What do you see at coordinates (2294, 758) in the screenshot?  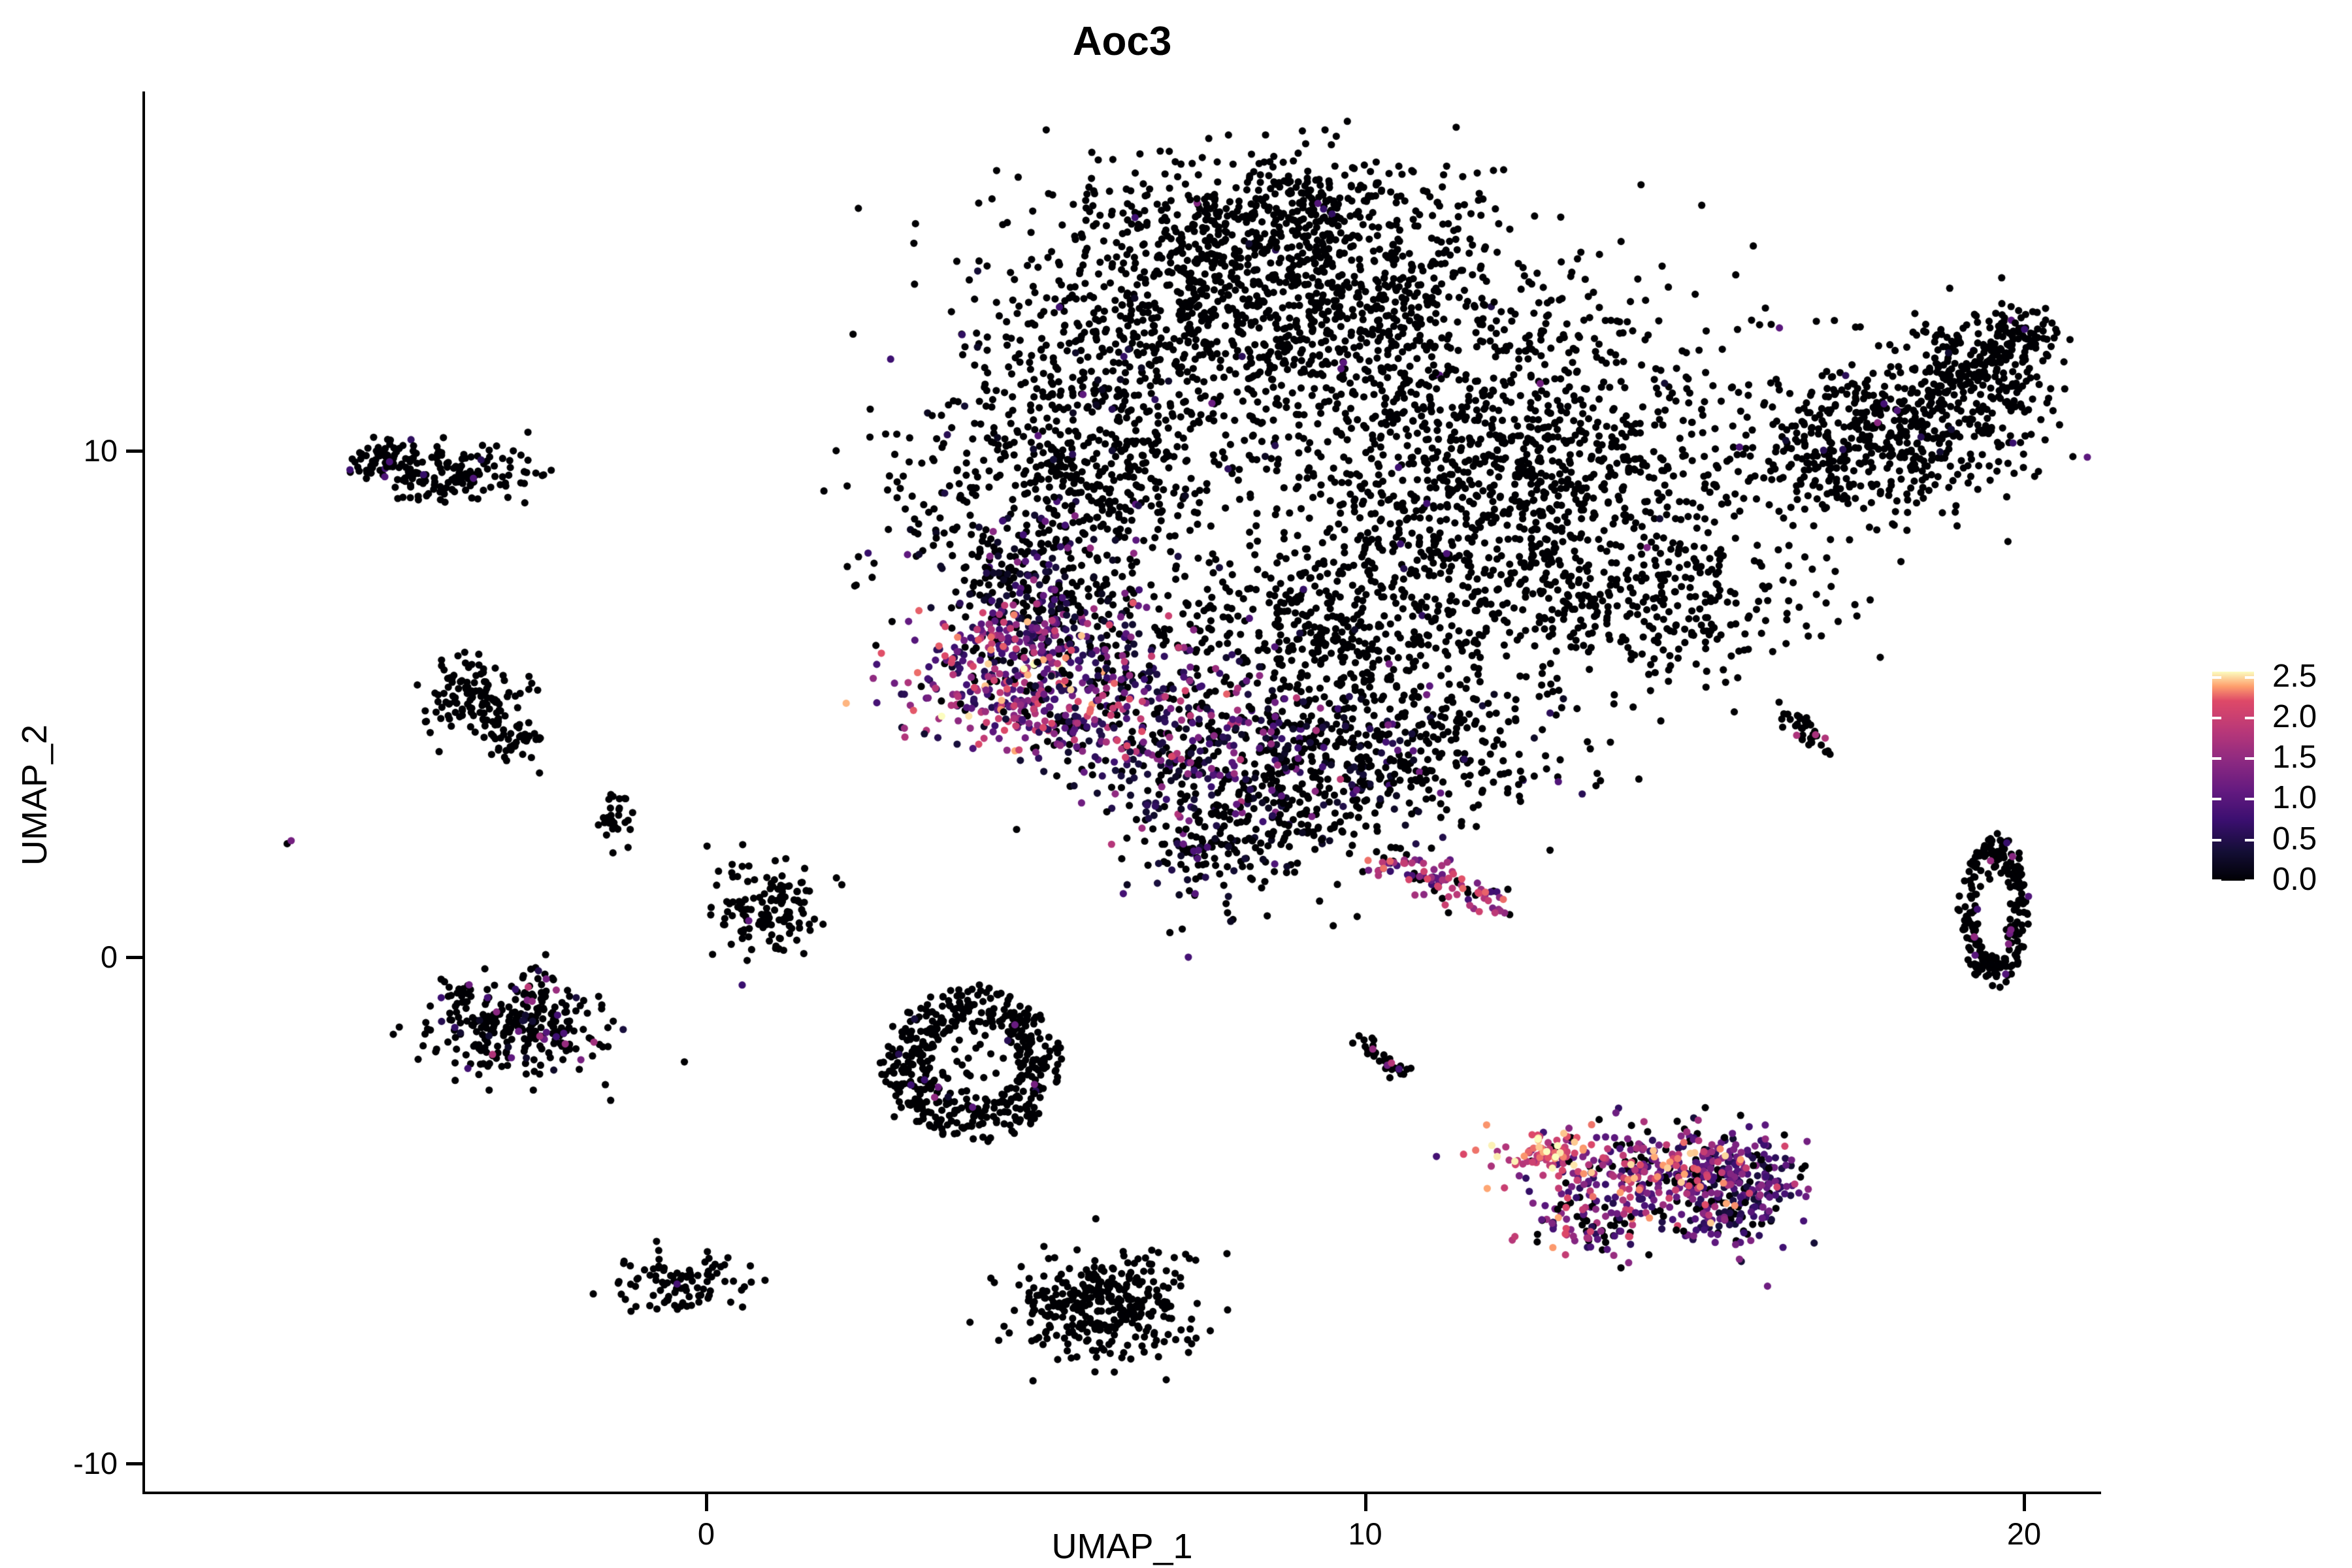 I see `legend-tick-label: 1.5` at bounding box center [2294, 758].